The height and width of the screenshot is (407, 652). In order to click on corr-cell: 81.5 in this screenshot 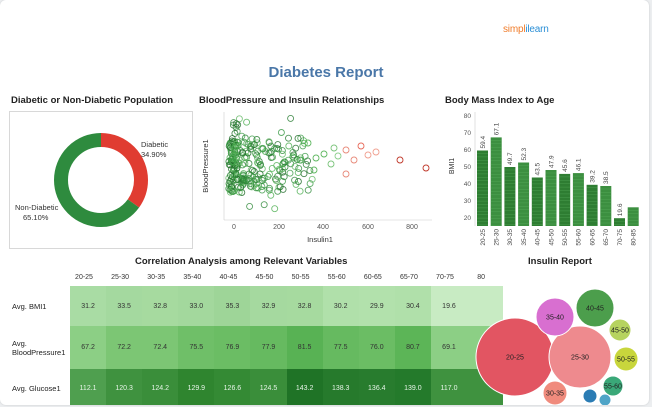, I will do `click(304, 347)`.